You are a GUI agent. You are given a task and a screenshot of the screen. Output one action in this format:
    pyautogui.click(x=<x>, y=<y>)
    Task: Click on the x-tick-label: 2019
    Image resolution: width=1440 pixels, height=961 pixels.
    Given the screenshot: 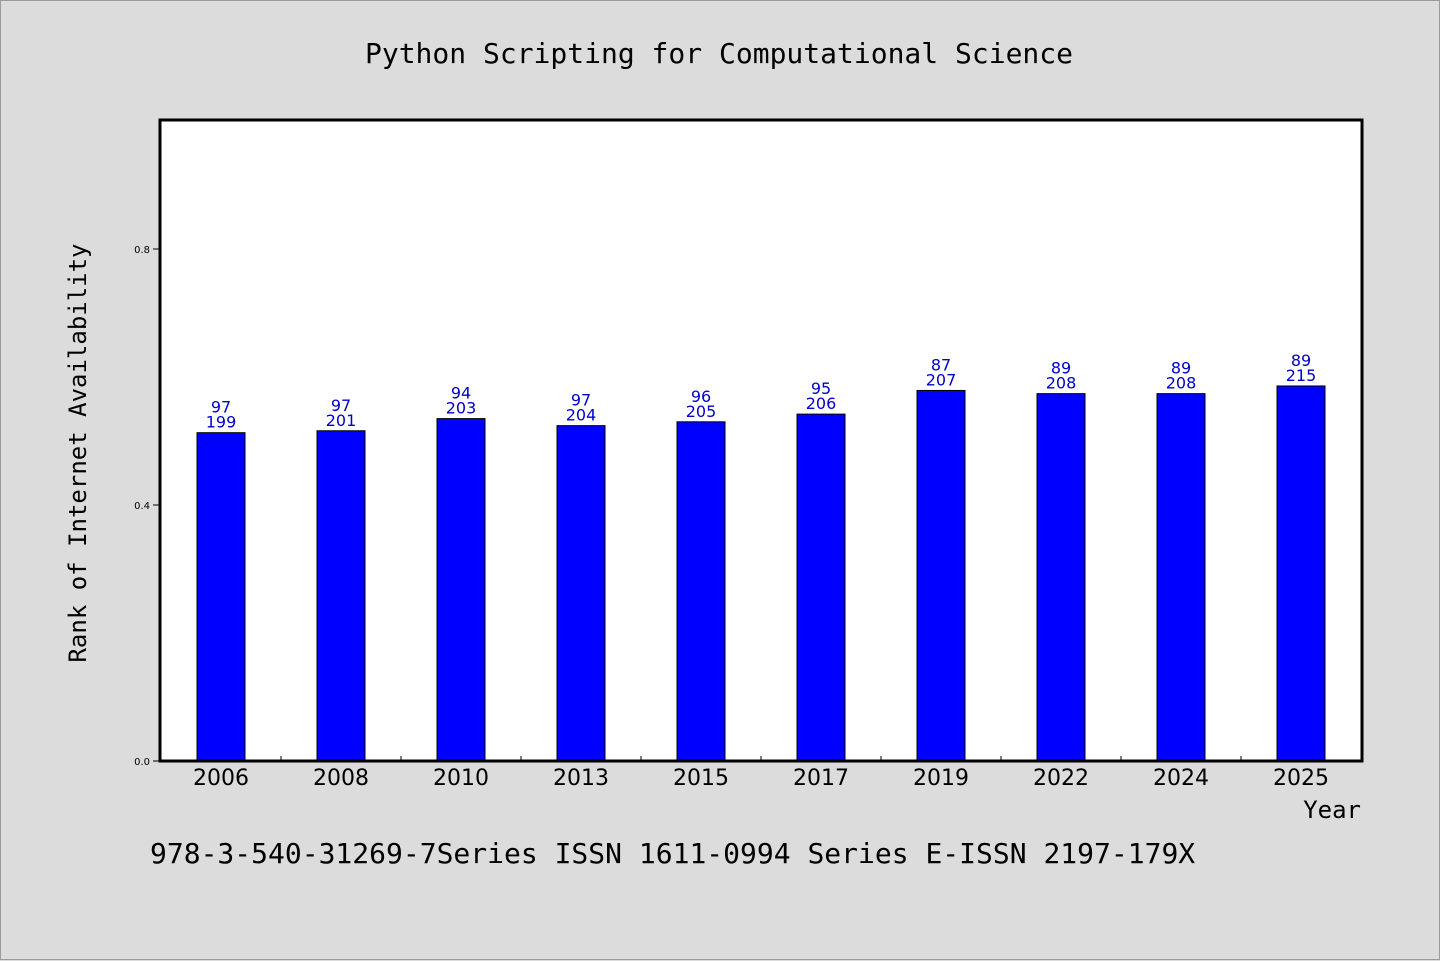 What is the action you would take?
    pyautogui.click(x=941, y=778)
    